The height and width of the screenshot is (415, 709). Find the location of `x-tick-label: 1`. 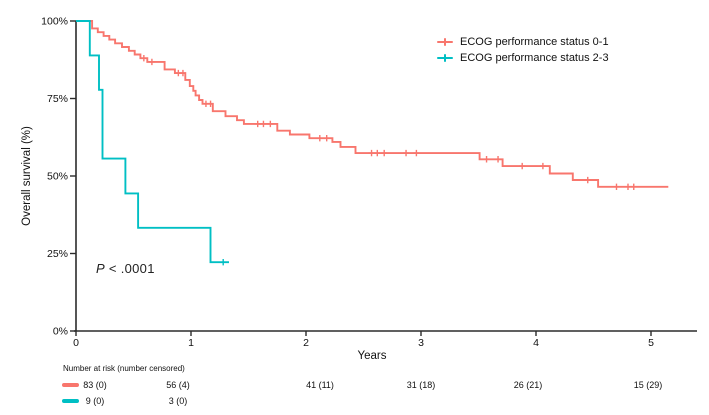

x-tick-label: 1 is located at coordinates (191, 343).